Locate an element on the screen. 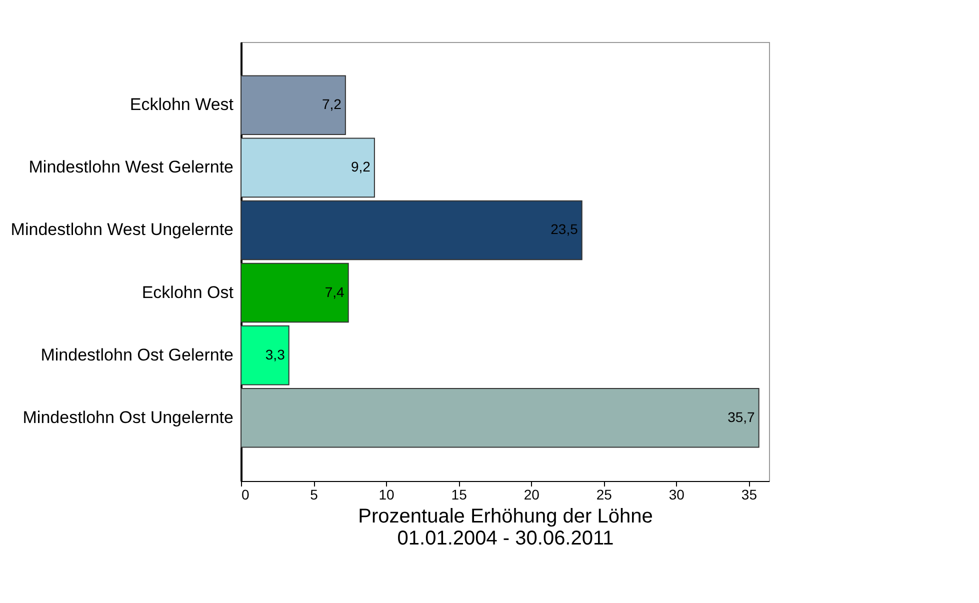  y-tick-label: Mindestlohn West Gelernte is located at coordinates (131, 167).